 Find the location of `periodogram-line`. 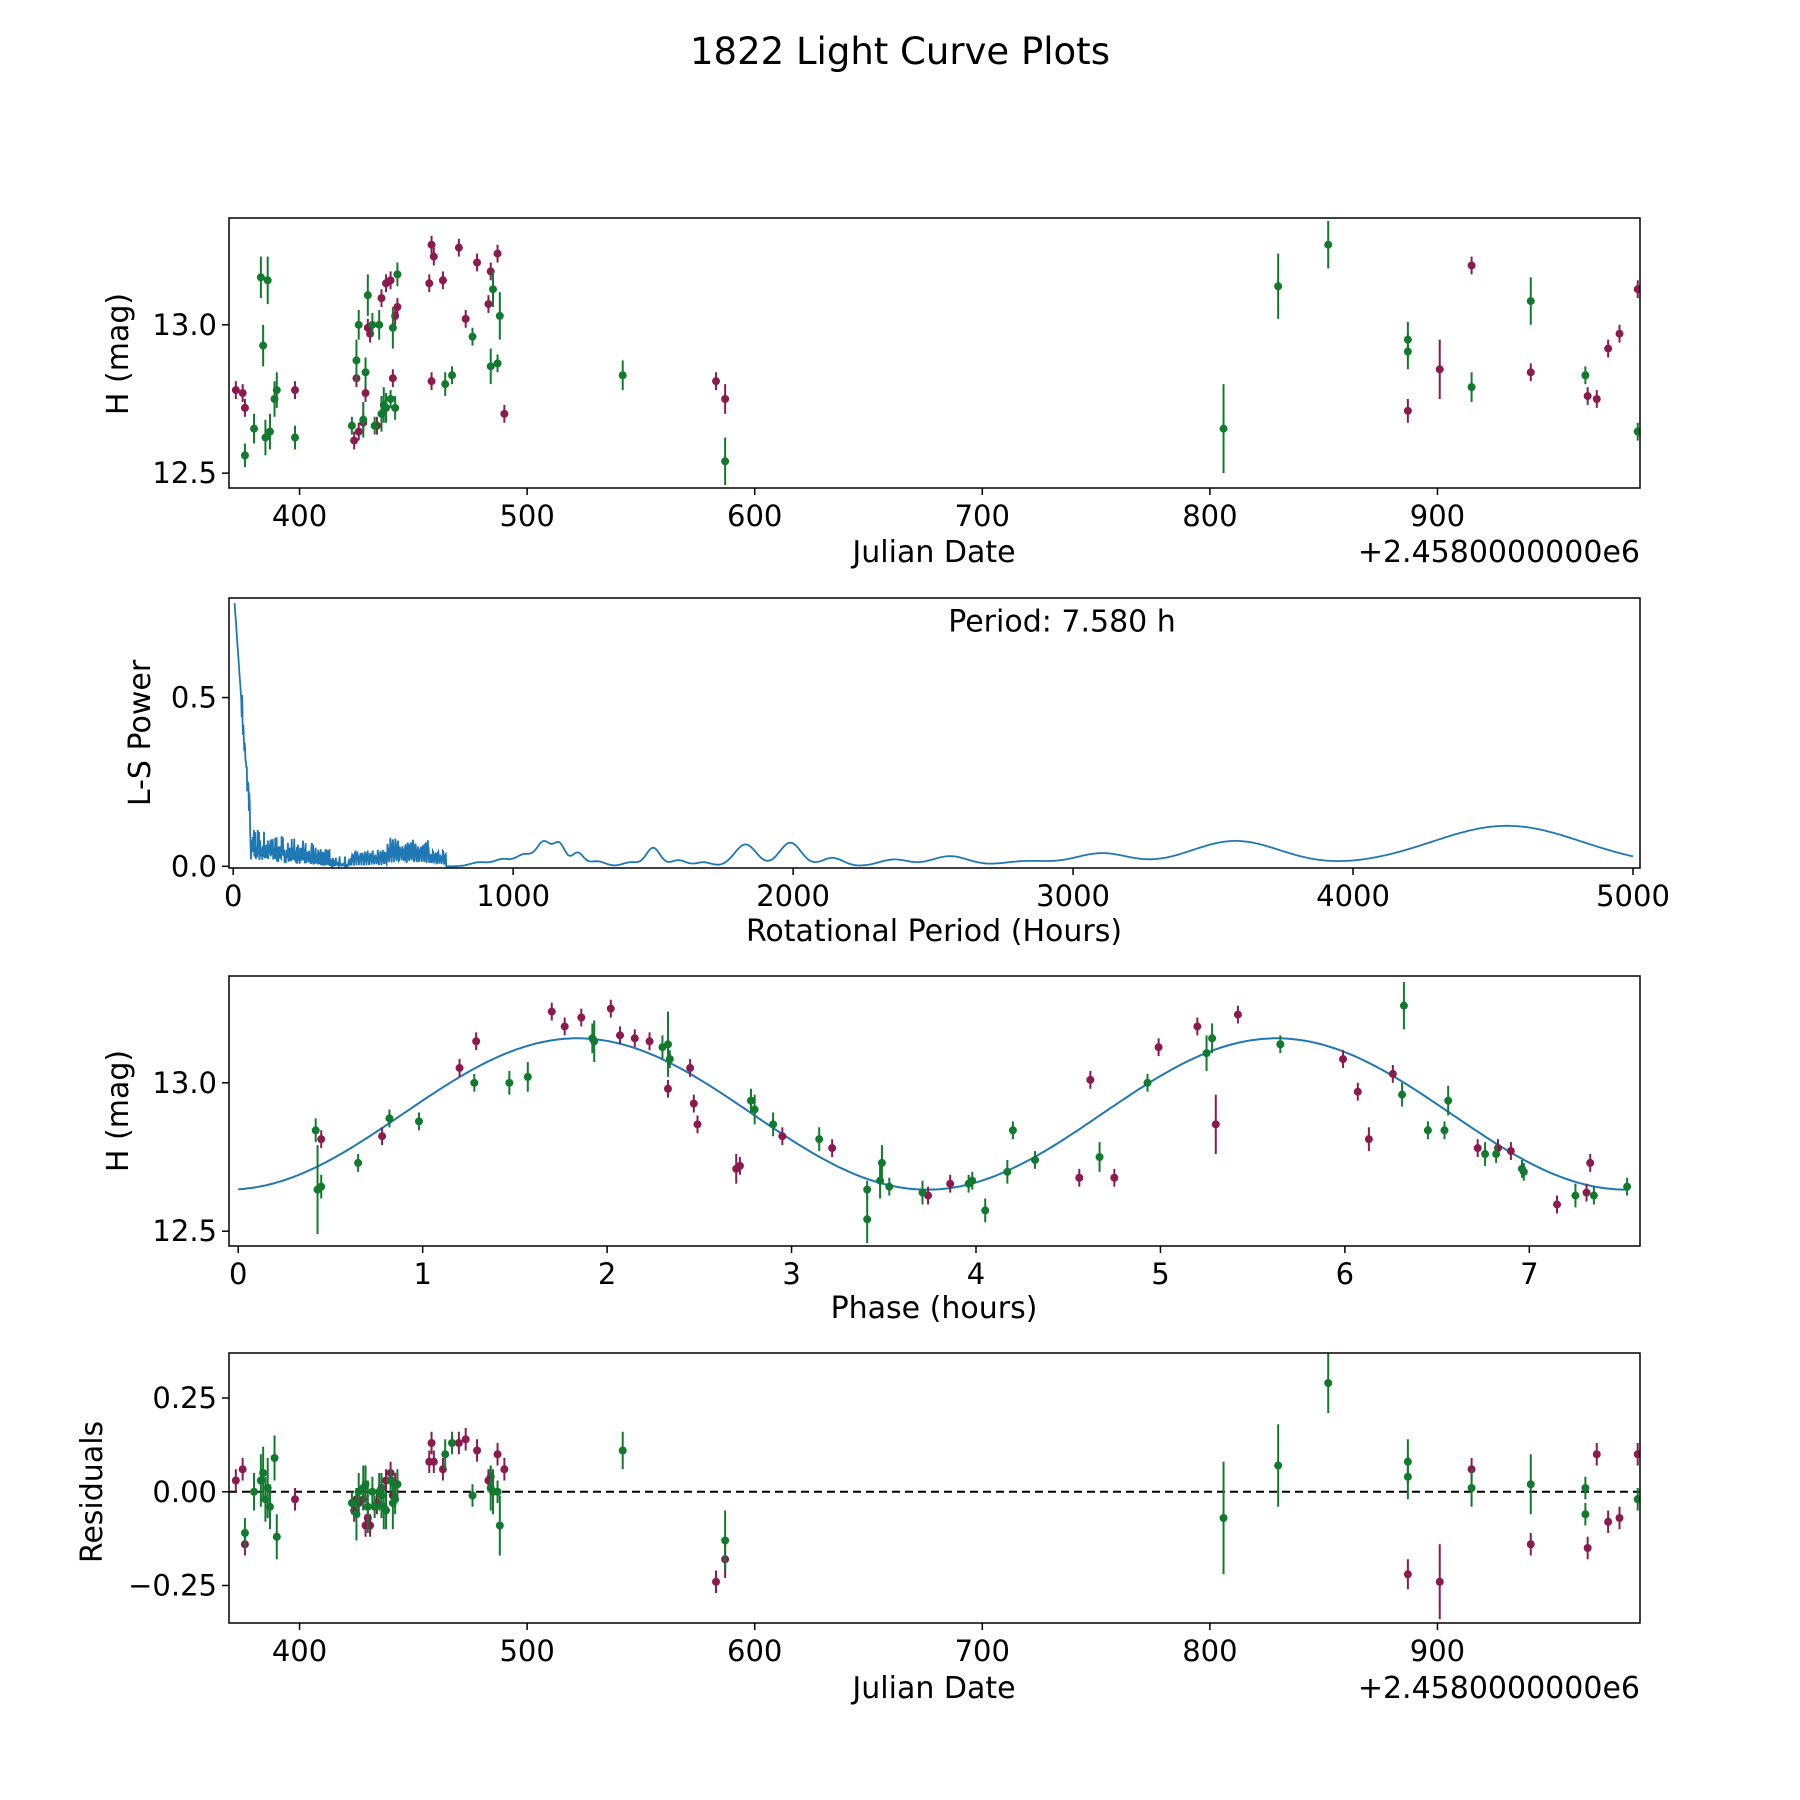

periodogram-line is located at coordinates (933, 735).